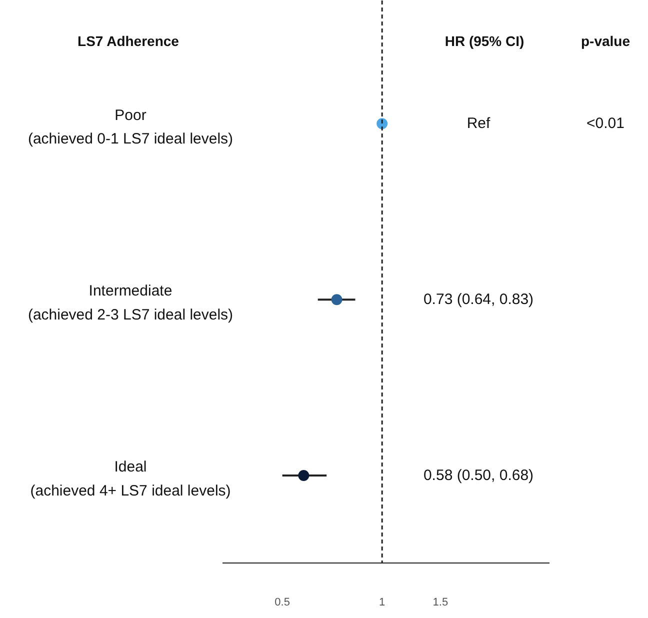 This screenshot has height=618, width=648. Describe the element at coordinates (478, 475) in the screenshot. I see `annotation: 0.58 (0.50, 0.68)` at that location.